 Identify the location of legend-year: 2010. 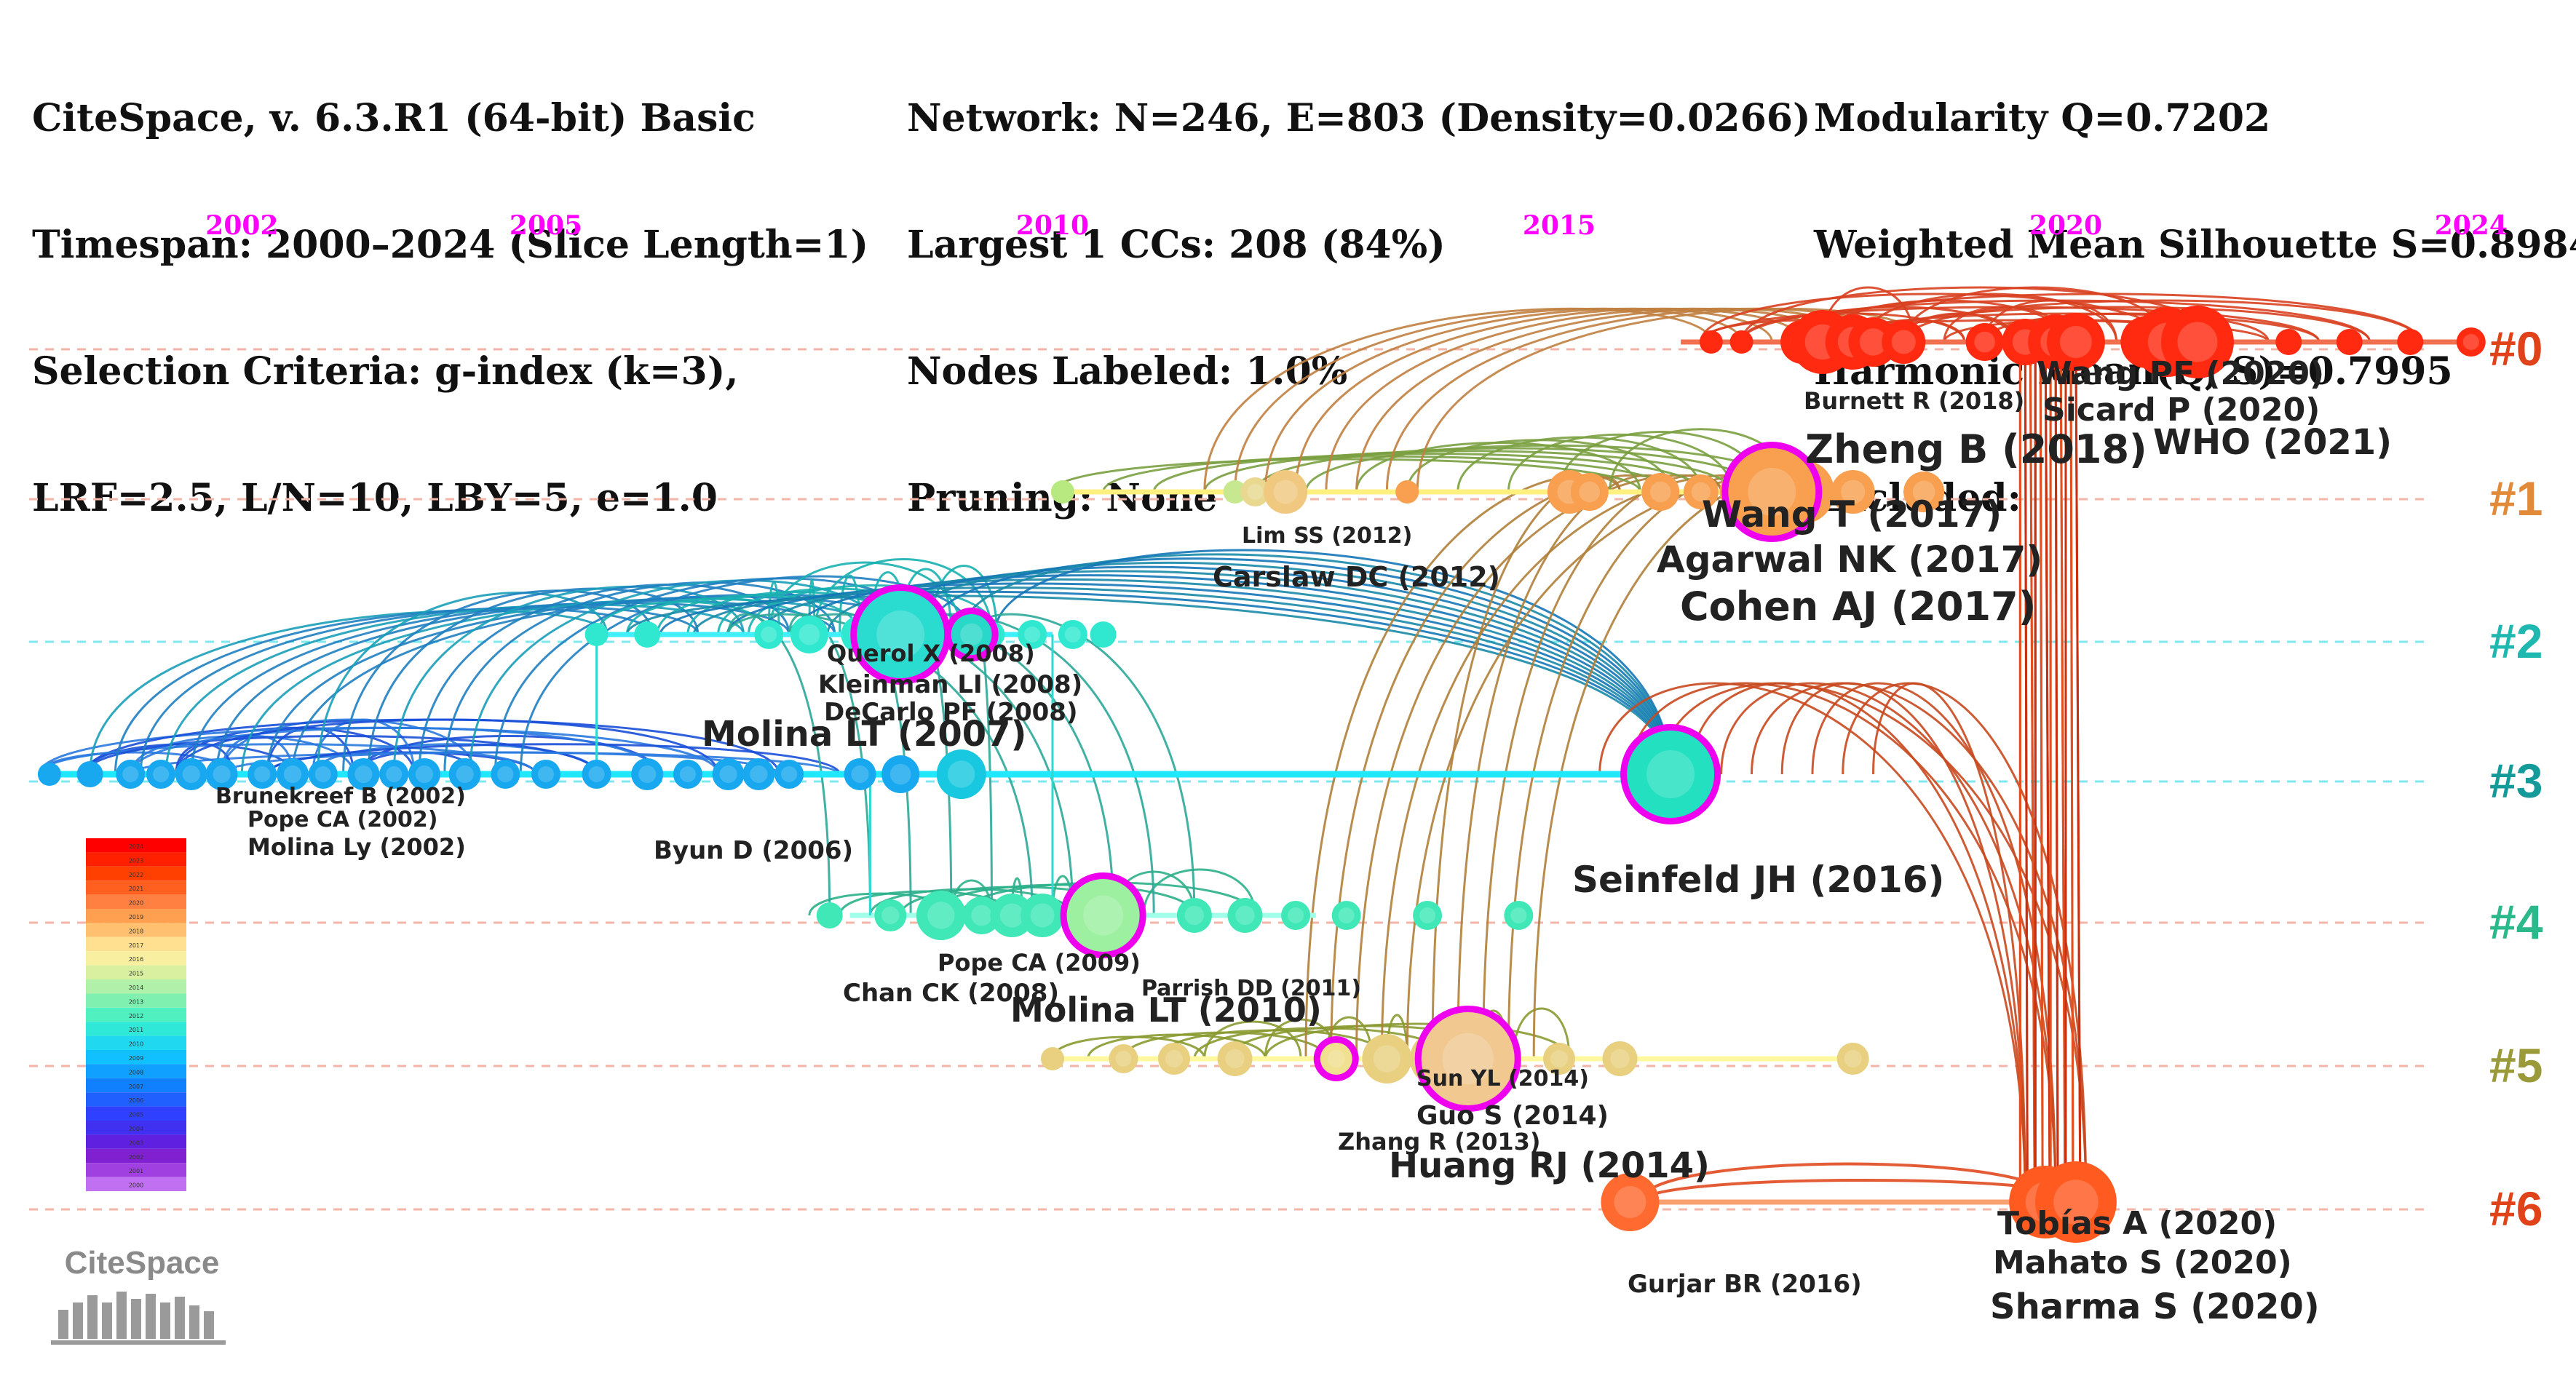
(136, 1044).